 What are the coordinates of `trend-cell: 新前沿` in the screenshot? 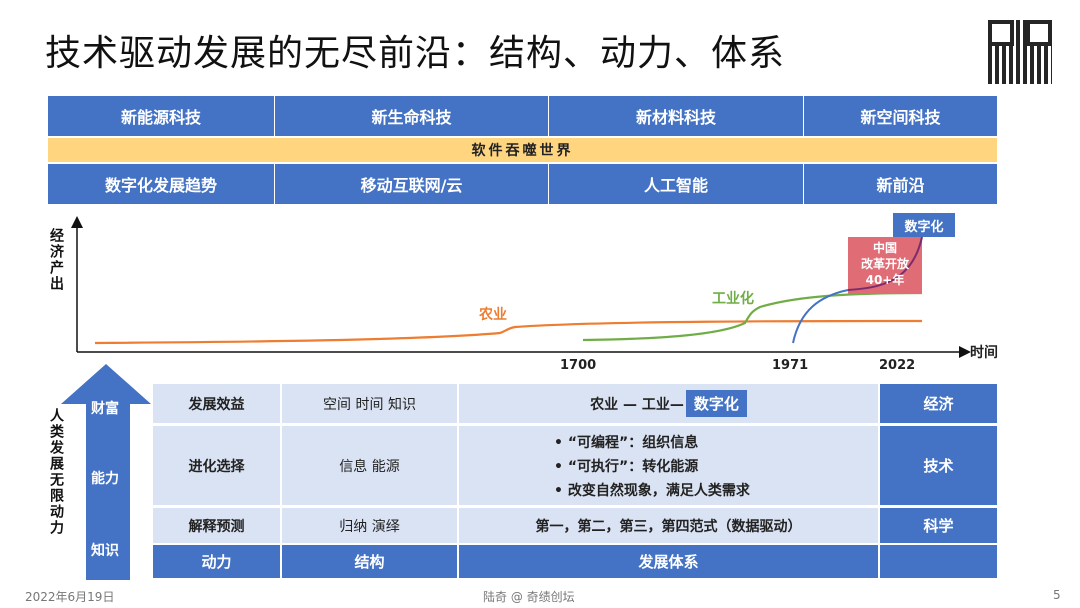 It's located at (900, 184).